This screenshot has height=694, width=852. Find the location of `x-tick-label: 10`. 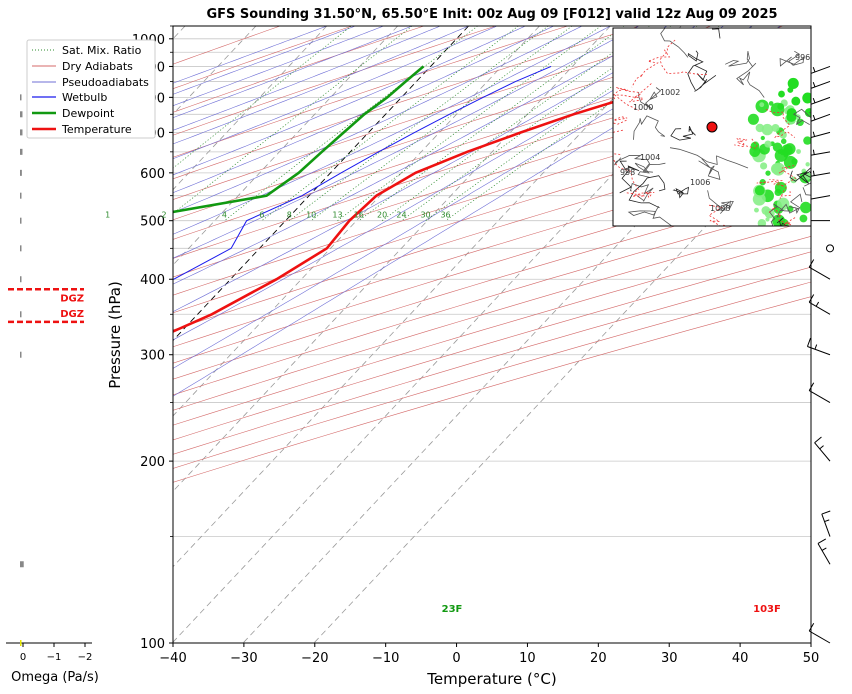

x-tick-label: 10 is located at coordinates (527, 658).